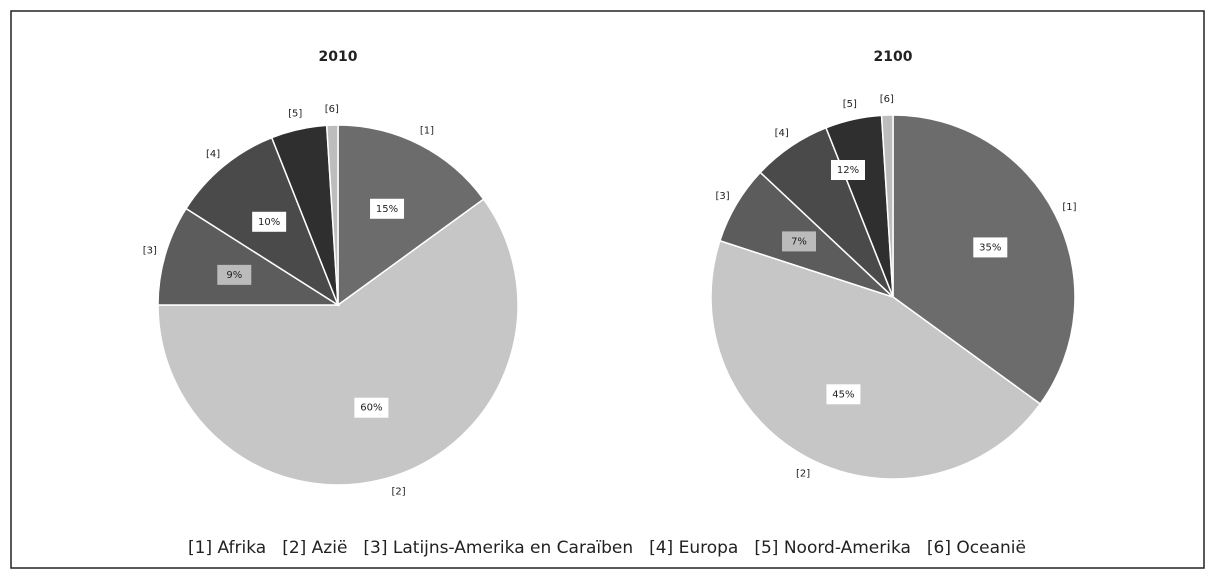 This screenshot has width=1215, height=583. What do you see at coordinates (314, 548) in the screenshot?
I see `legend-entry: [2] Azië` at bounding box center [314, 548].